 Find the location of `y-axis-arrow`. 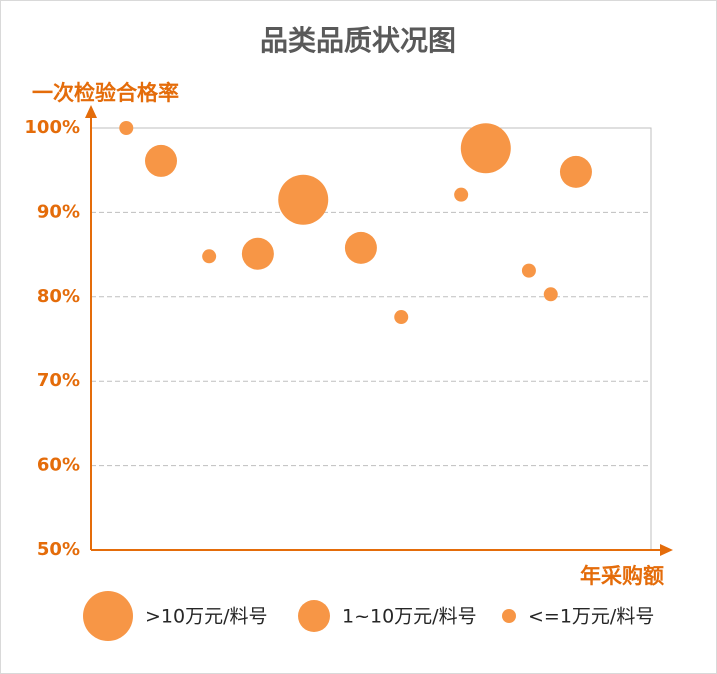

y-axis-arrow is located at coordinates (91, 111).